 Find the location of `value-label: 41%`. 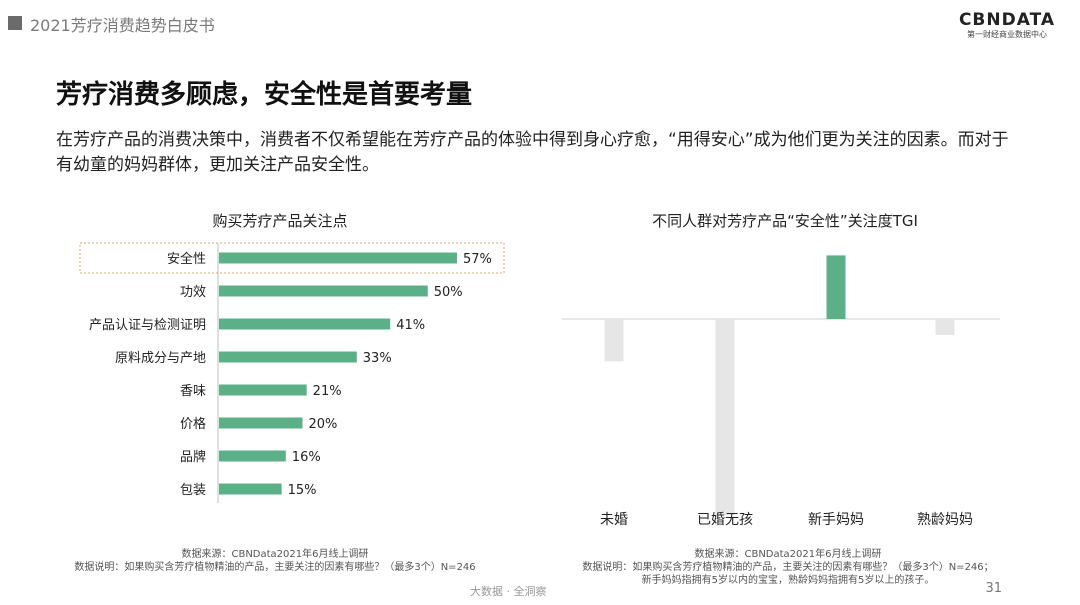

value-label: 41% is located at coordinates (410, 325).